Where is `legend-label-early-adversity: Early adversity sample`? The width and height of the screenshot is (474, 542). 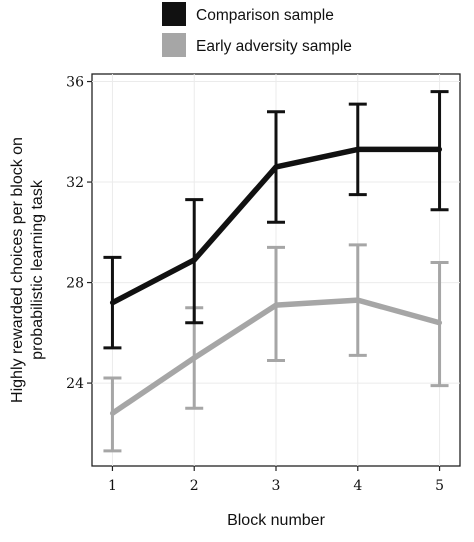
legend-label-early-adversity: Early adversity sample is located at coordinates (274, 46).